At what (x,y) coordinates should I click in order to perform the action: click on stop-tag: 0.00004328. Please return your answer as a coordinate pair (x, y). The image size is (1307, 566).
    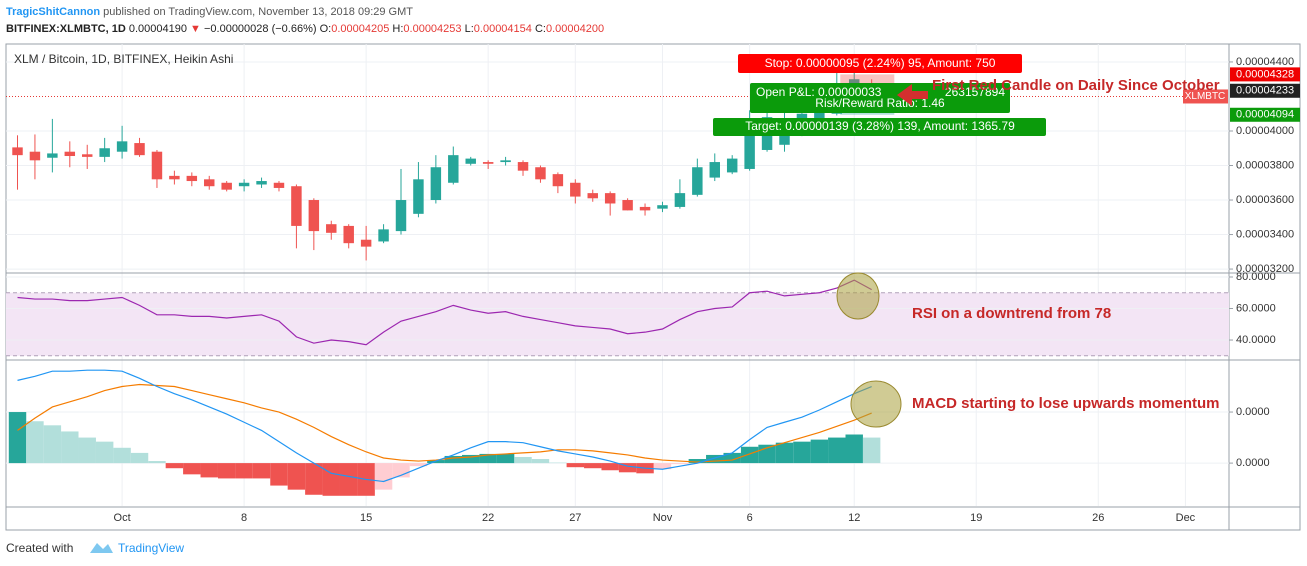
    Looking at the image, I should click on (1265, 74).